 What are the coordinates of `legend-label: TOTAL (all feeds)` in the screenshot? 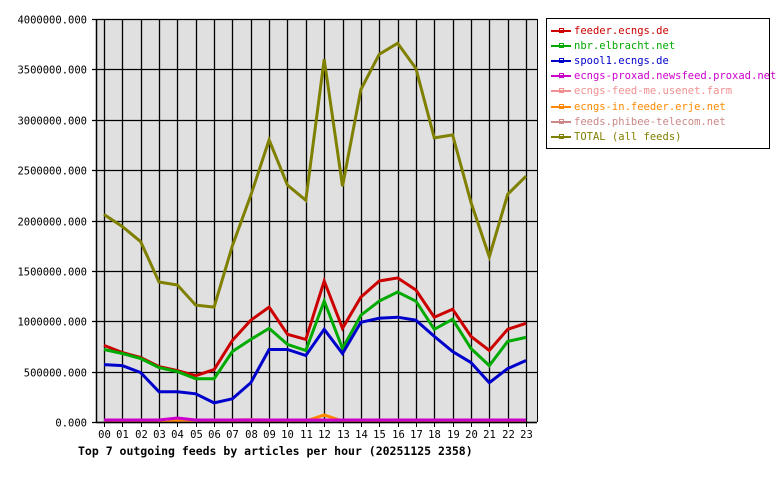 It's located at (628, 136).